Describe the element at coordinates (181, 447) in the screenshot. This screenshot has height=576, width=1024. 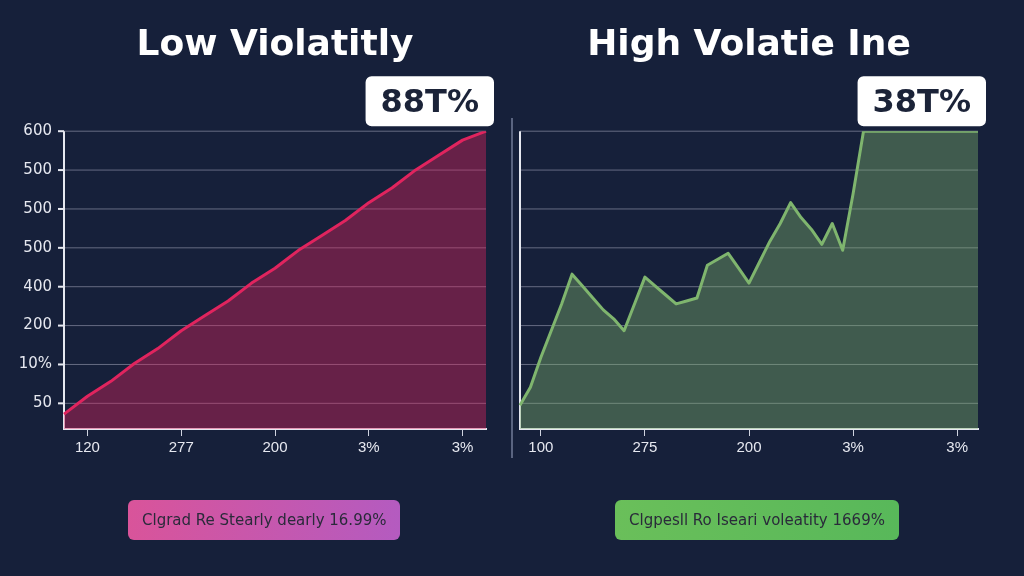
I see `x-tick-label: 277` at that location.